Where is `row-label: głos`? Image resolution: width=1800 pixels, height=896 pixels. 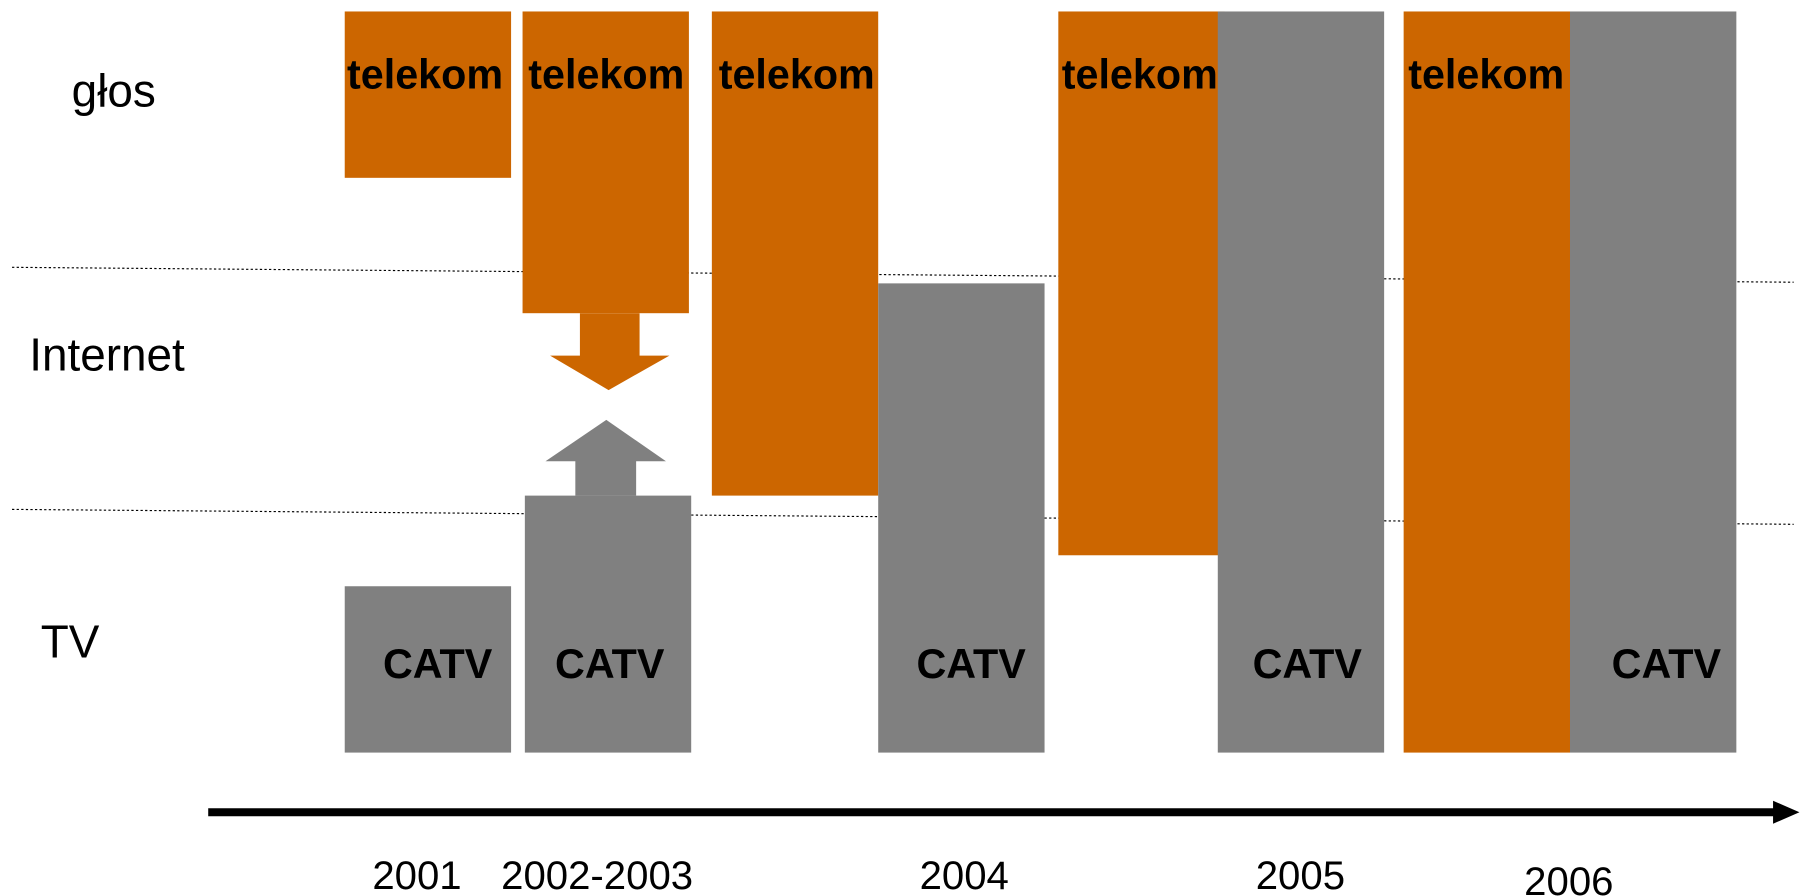
row-label: głos is located at coordinates (114, 91).